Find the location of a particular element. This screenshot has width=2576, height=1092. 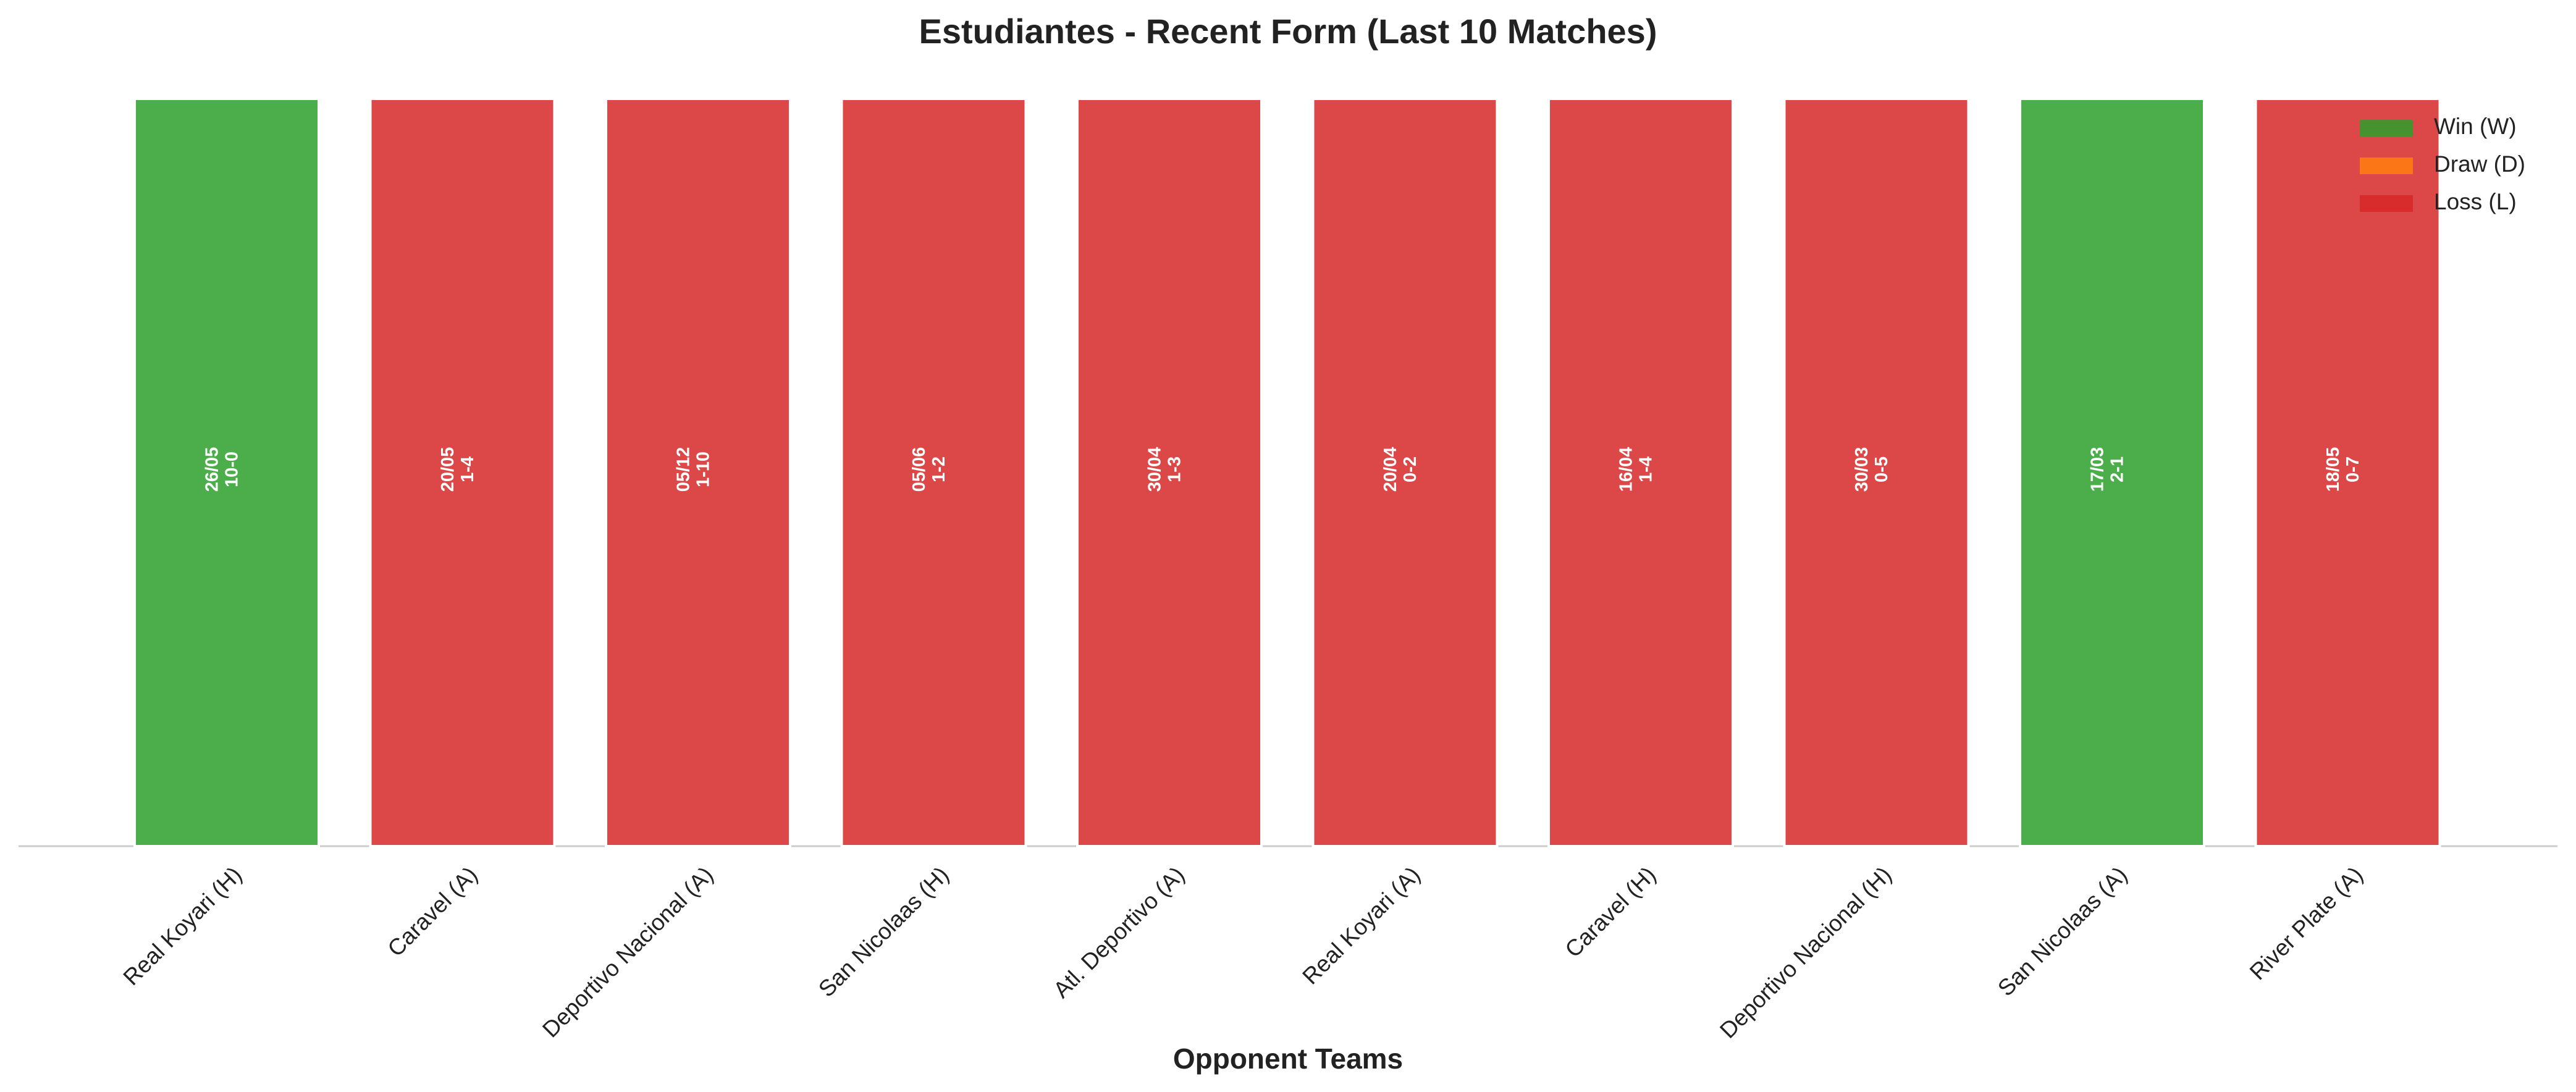

x-tick-label: Real Koyari (A) is located at coordinates (1361, 926).